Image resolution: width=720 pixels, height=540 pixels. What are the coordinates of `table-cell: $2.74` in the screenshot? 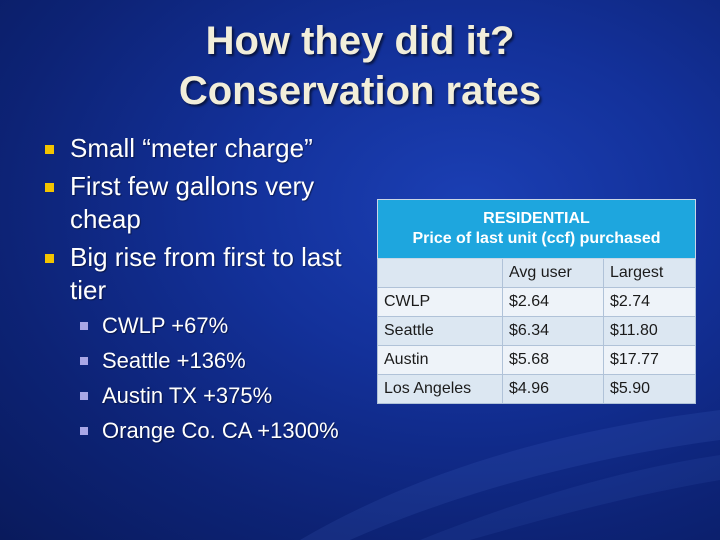 It's located at (649, 302).